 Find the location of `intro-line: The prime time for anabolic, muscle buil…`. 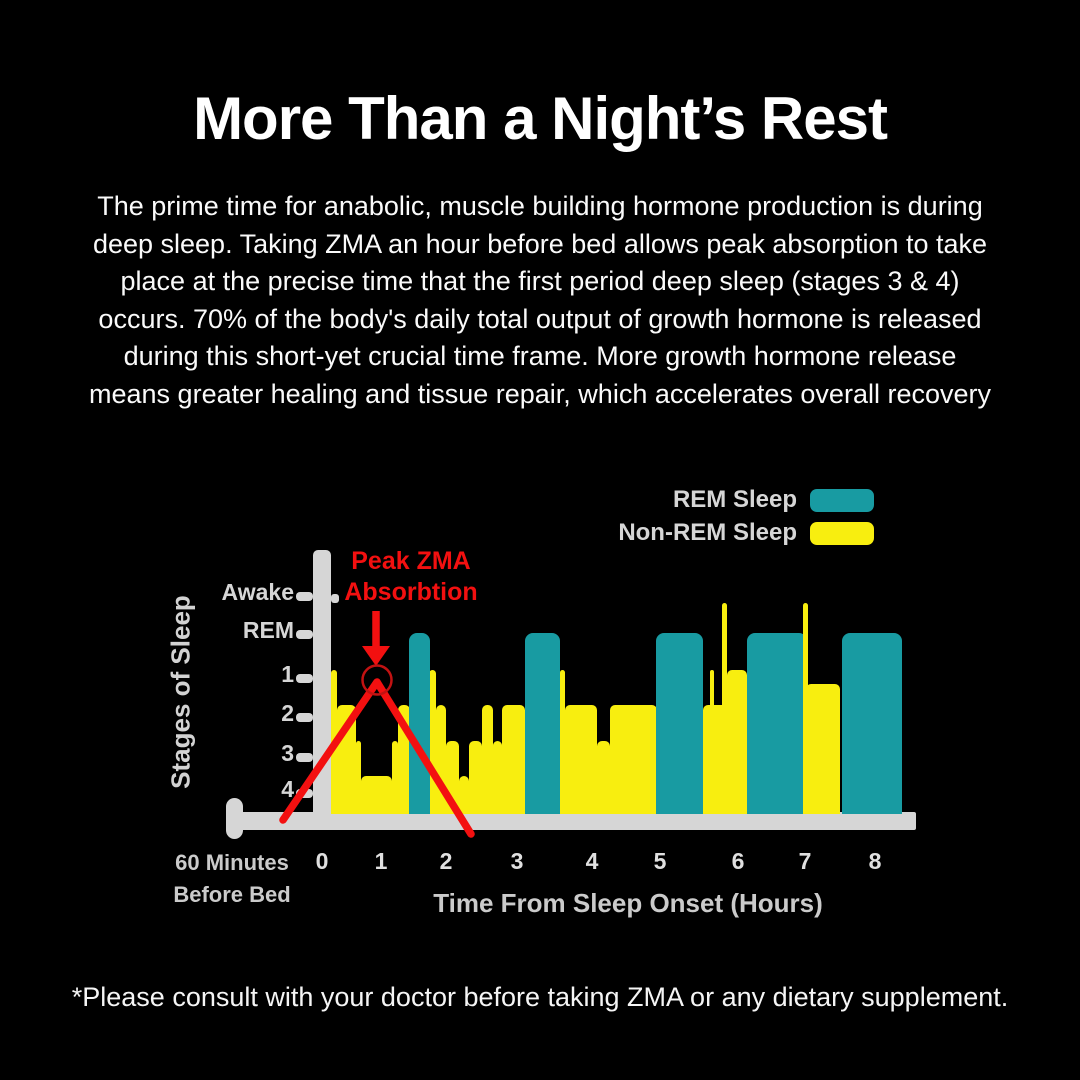

intro-line: The prime time for anabolic, muscle buil… is located at coordinates (540, 206).